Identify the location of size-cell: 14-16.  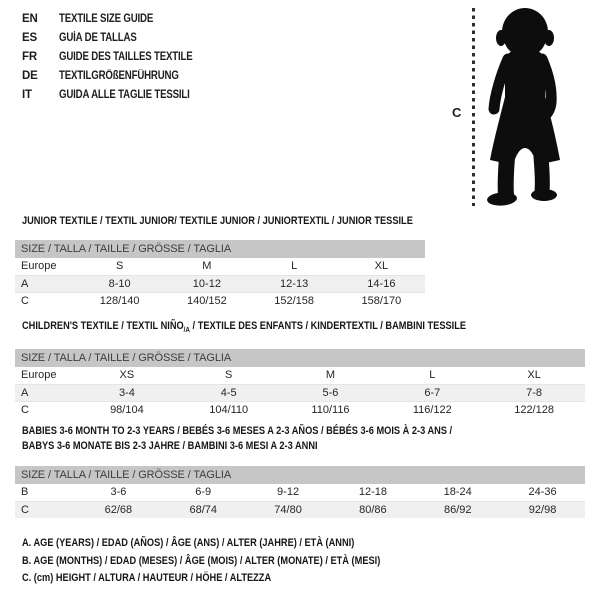
(381, 283).